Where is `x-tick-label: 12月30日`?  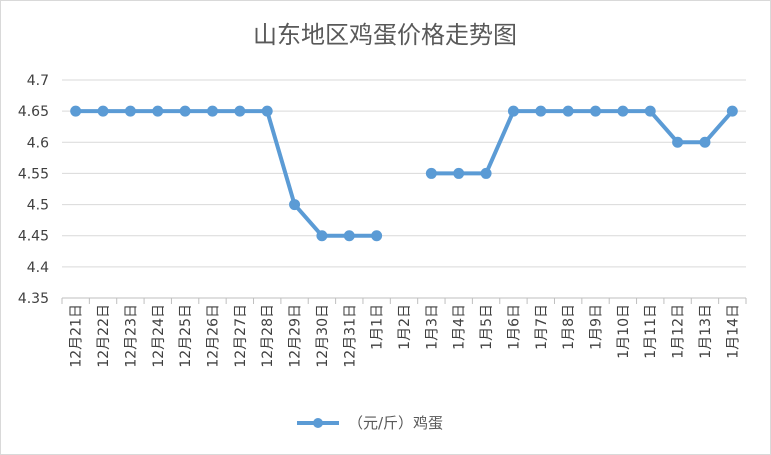 x-tick-label: 12月30日 is located at coordinates (323, 336).